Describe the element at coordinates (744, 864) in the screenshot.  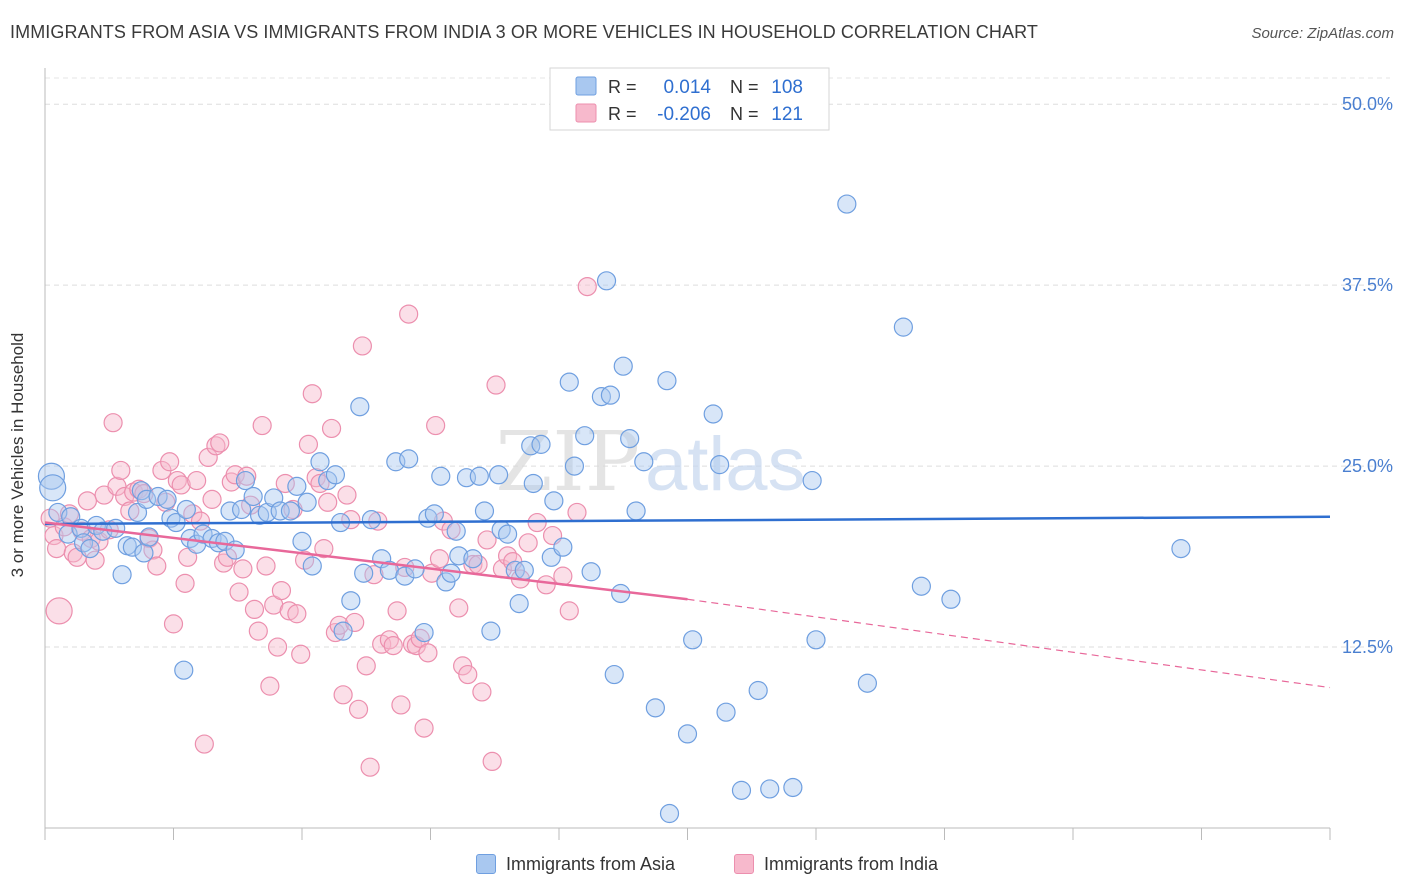
I see `legend-india-swatch` at that location.